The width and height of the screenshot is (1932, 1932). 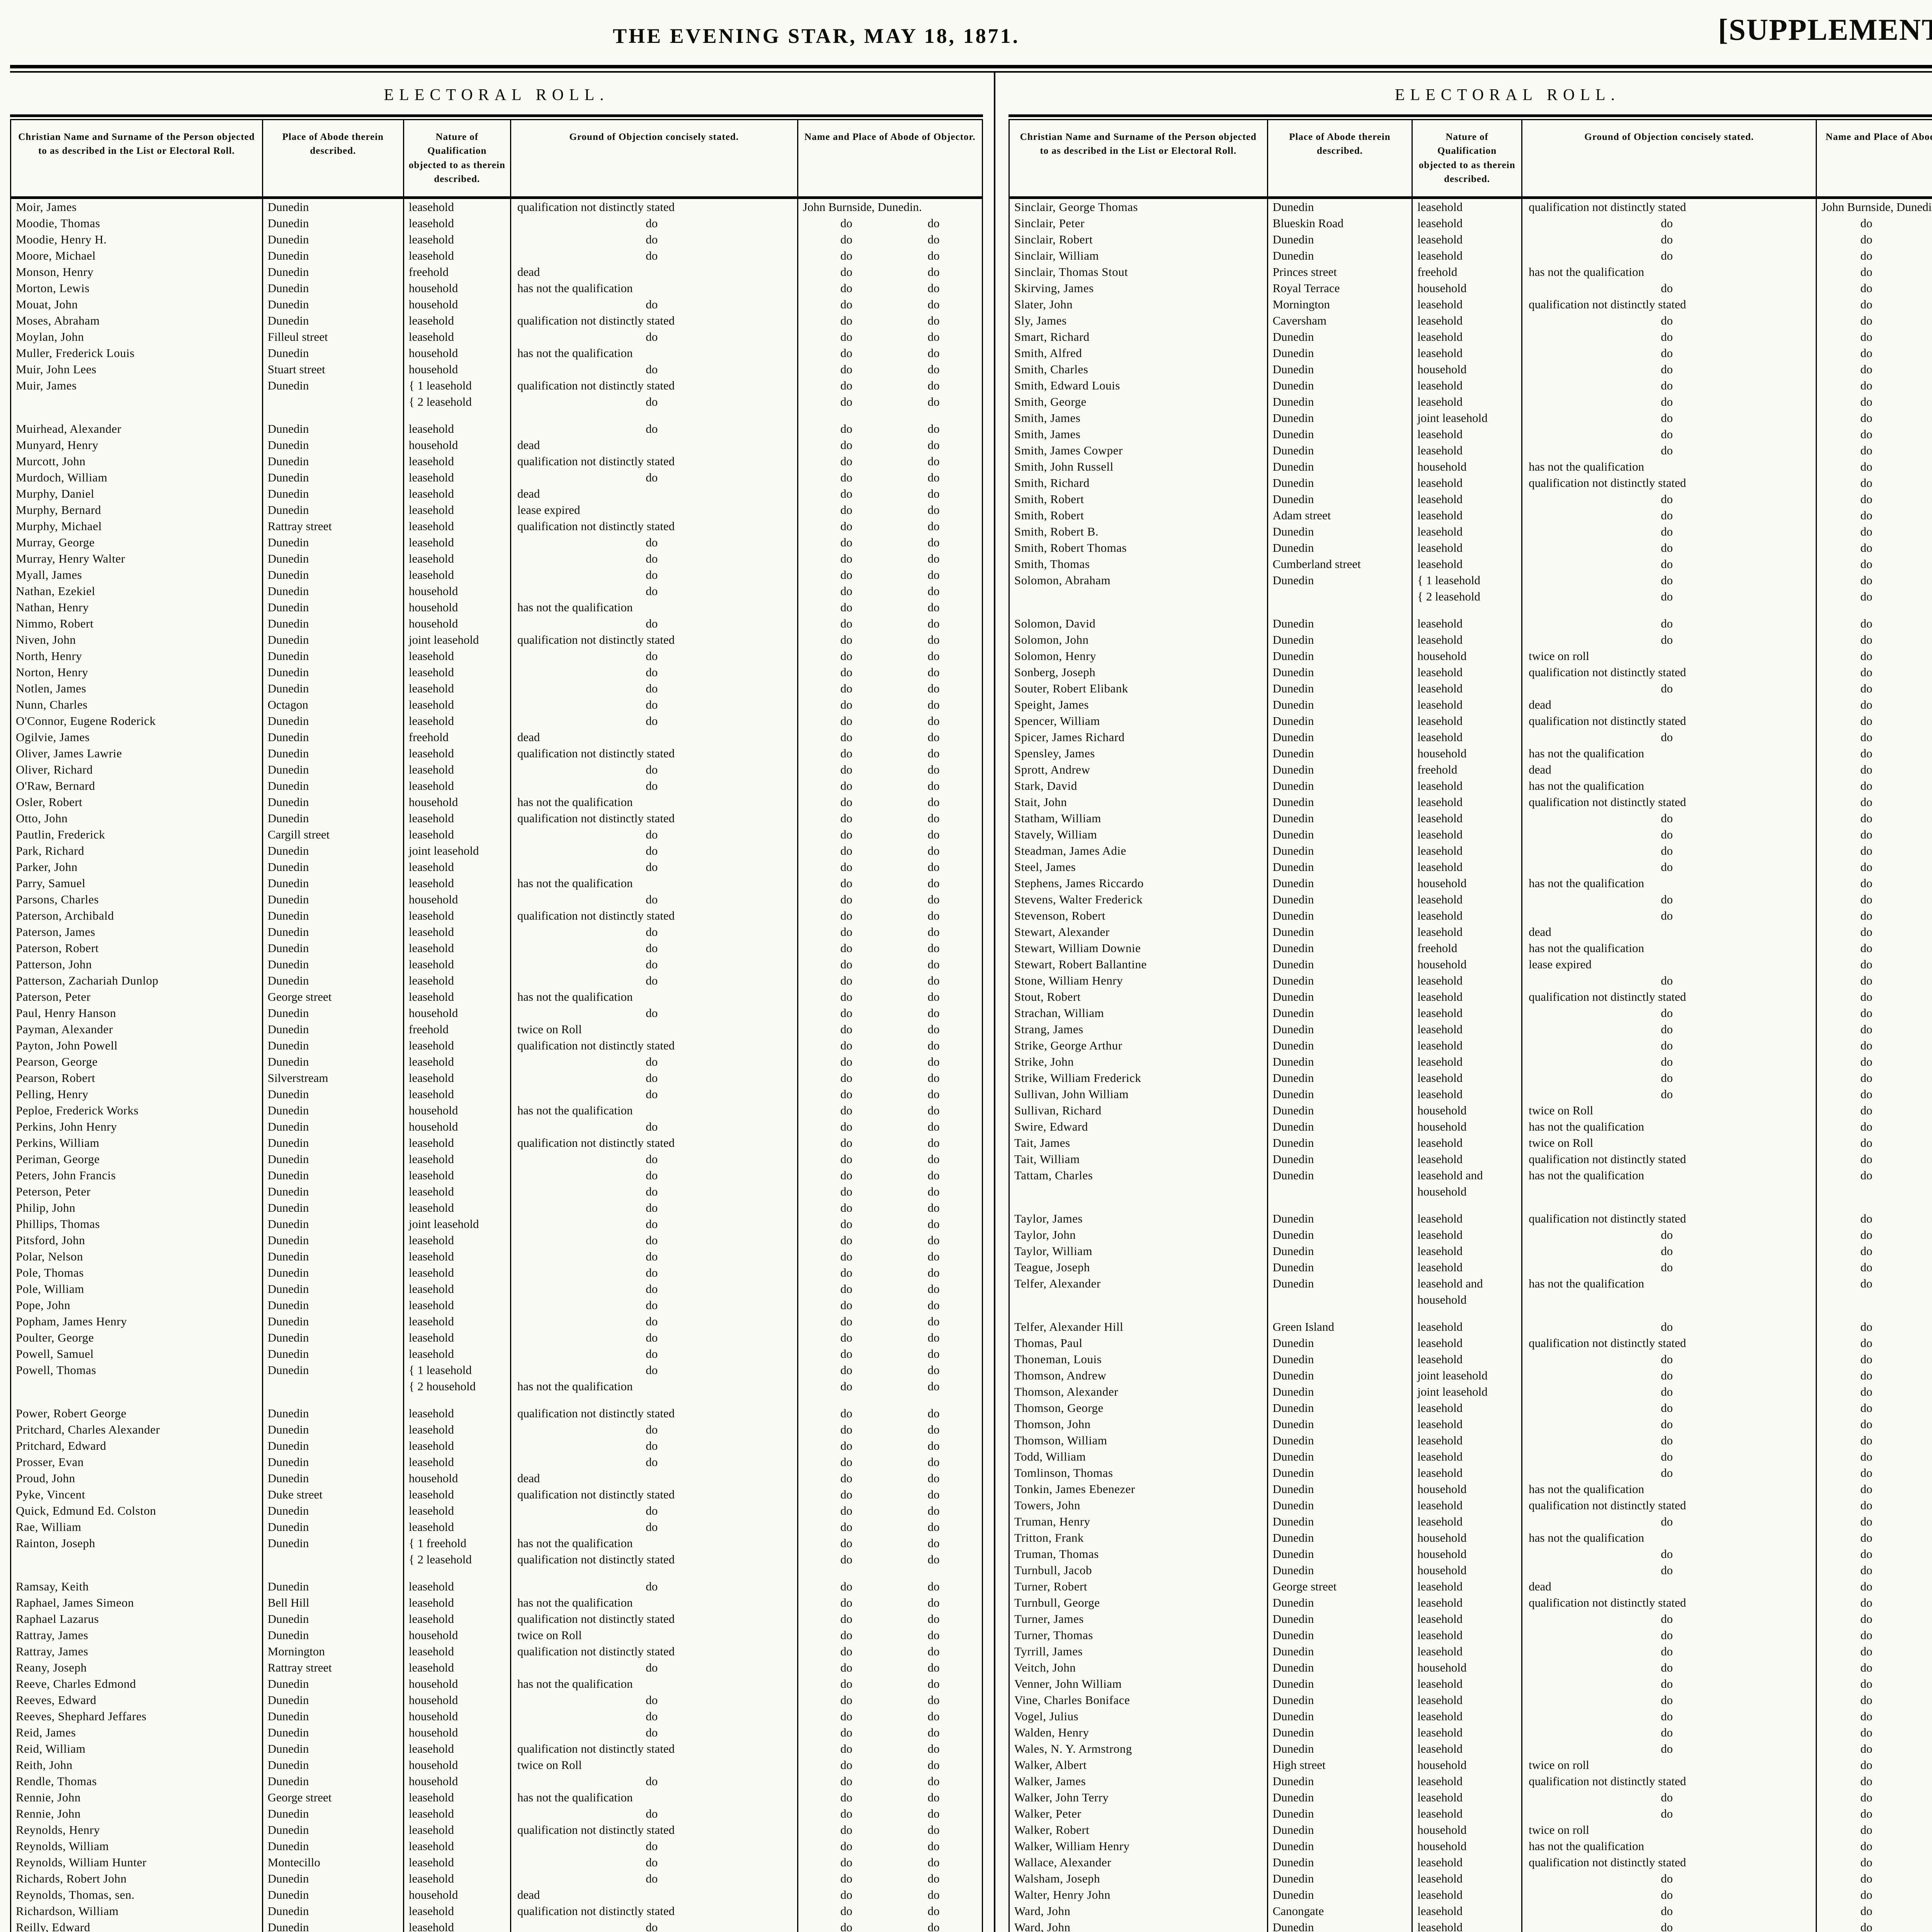 I want to click on cell-nature: household, so click(x=457, y=1716).